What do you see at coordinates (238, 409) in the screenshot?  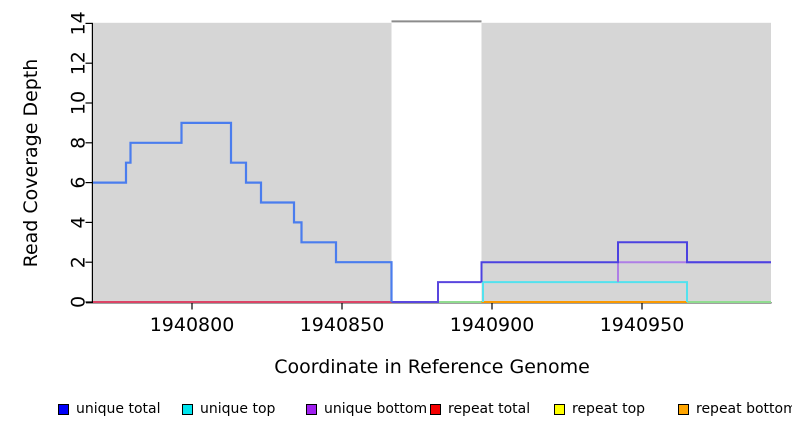 I see `legend-label: unique top` at bounding box center [238, 409].